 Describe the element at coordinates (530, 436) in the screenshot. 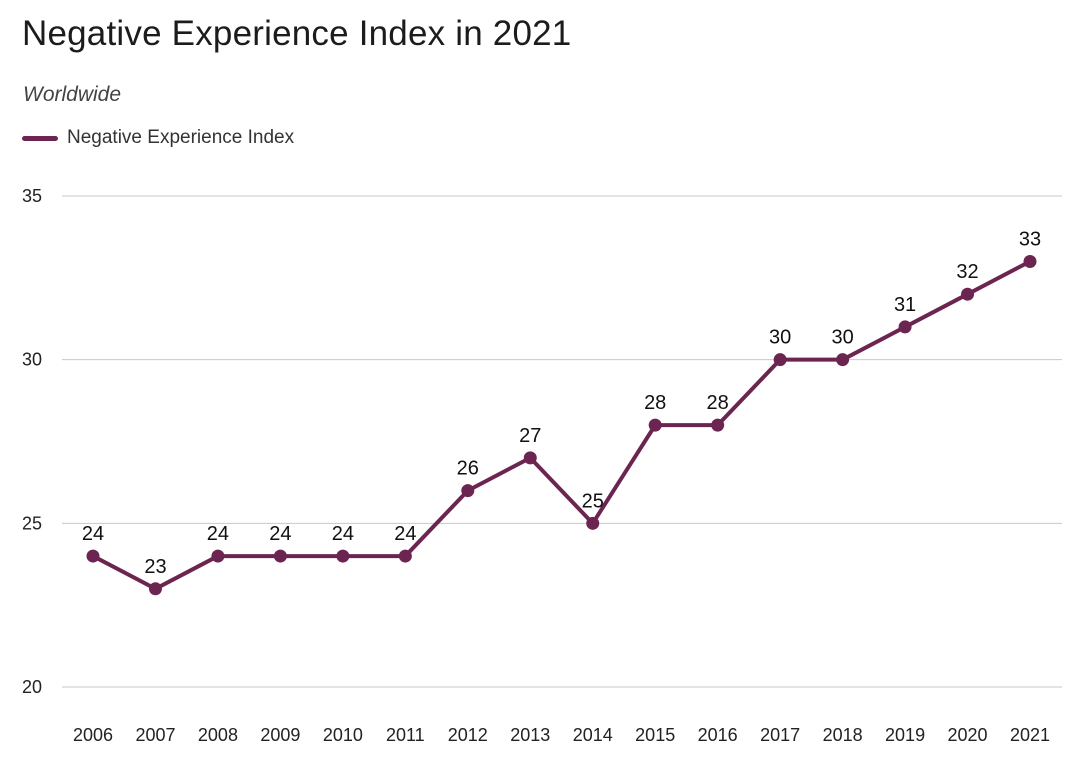

I see `data-label: 27` at that location.